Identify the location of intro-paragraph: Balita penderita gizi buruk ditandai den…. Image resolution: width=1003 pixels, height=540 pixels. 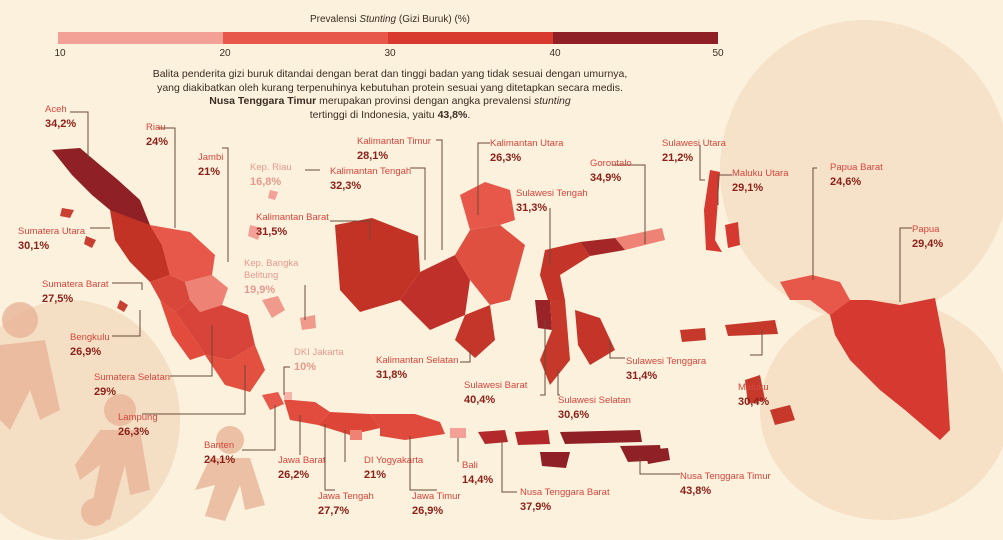
(390, 94).